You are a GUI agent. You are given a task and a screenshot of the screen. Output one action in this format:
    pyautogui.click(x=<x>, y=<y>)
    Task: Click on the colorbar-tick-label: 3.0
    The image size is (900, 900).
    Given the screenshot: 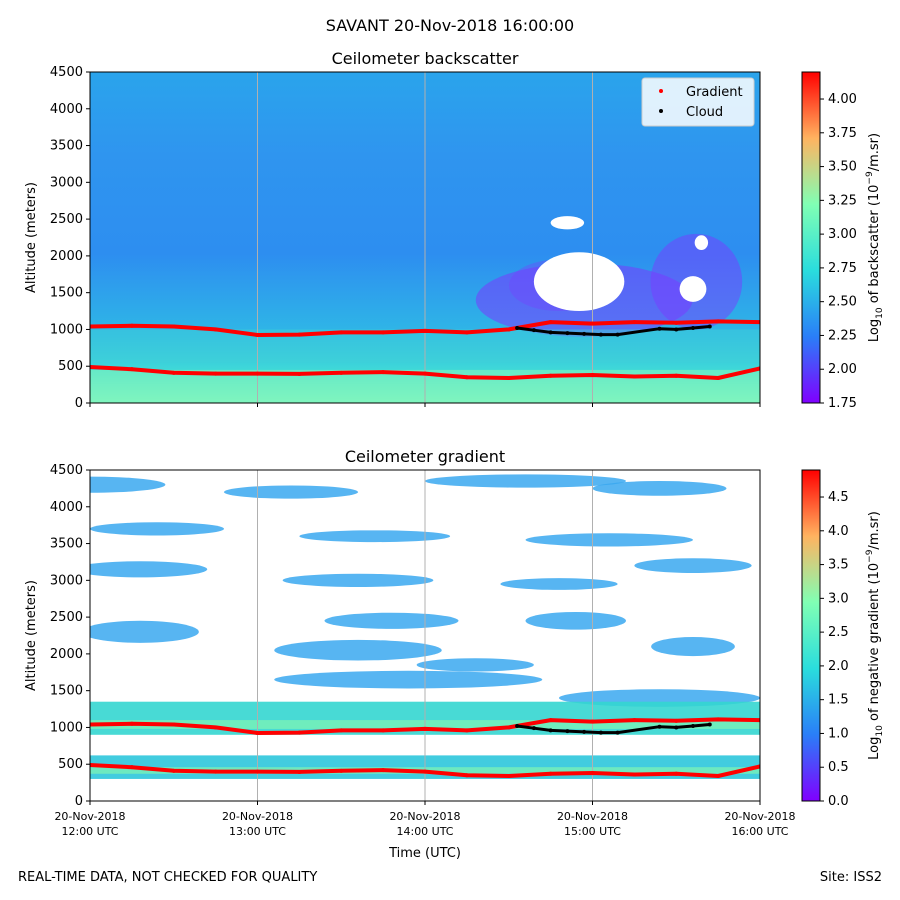 What is the action you would take?
    pyautogui.click(x=838, y=598)
    